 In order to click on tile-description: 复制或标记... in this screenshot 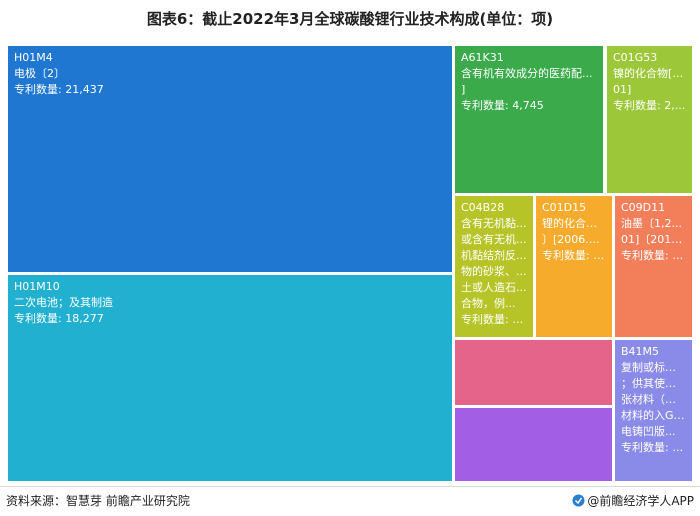, I will do `click(653, 367)`.